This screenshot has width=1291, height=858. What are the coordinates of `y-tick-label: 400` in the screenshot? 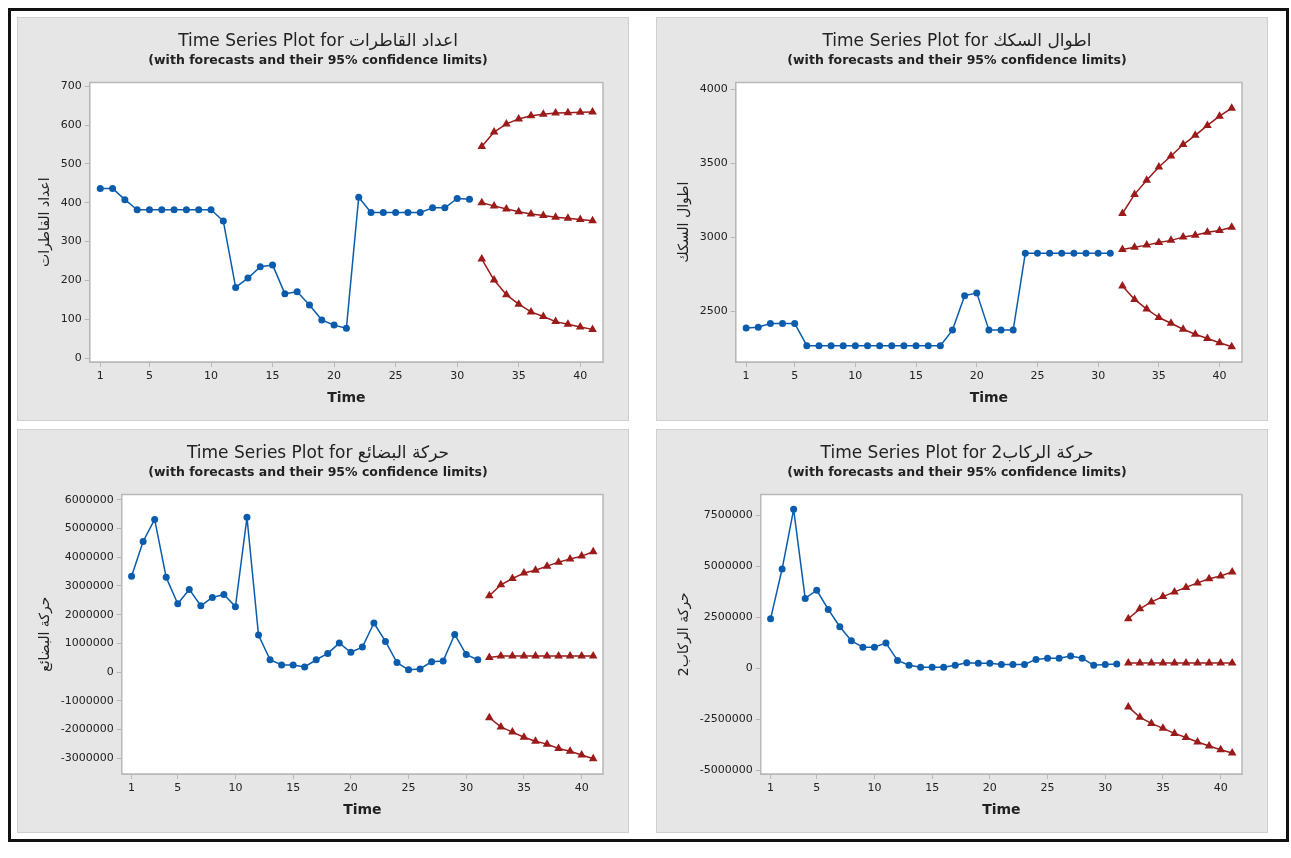 It's located at (71, 202).